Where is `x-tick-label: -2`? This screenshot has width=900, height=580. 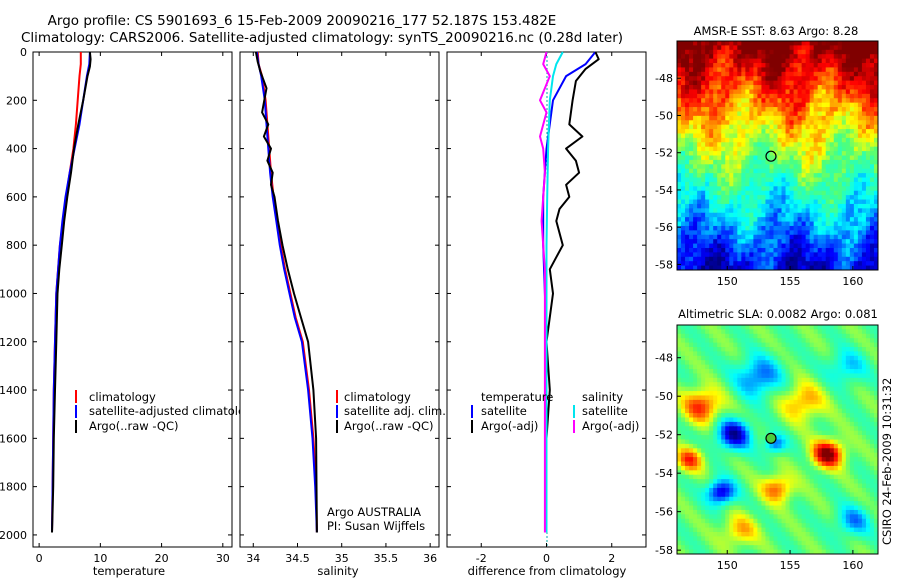
x-tick-label: -2 is located at coordinates (481, 558).